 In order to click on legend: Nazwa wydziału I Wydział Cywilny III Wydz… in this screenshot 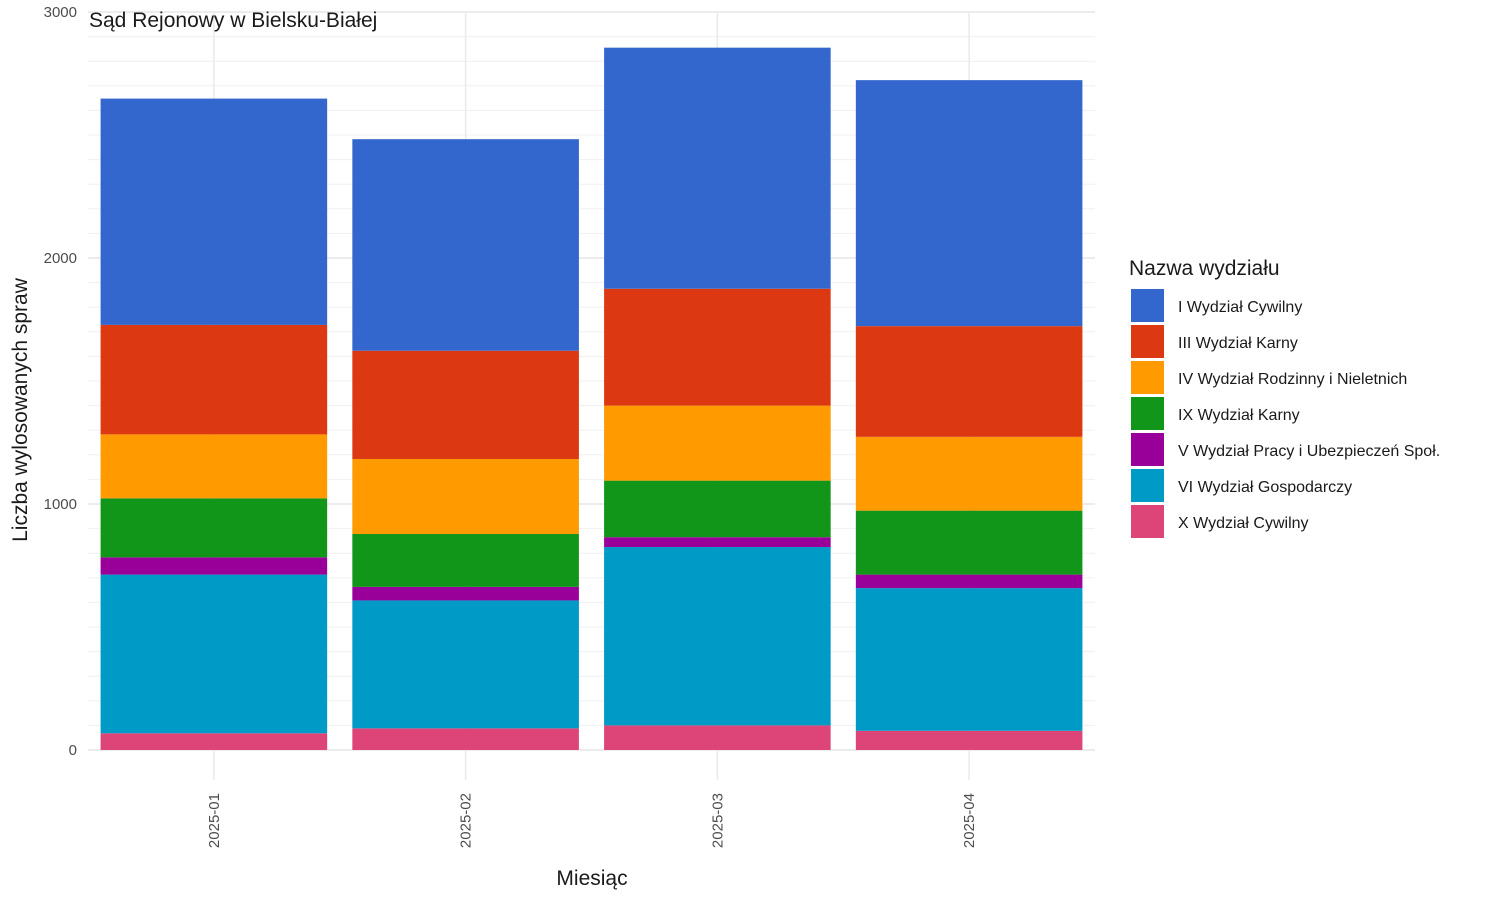, I will do `click(1284, 397)`.